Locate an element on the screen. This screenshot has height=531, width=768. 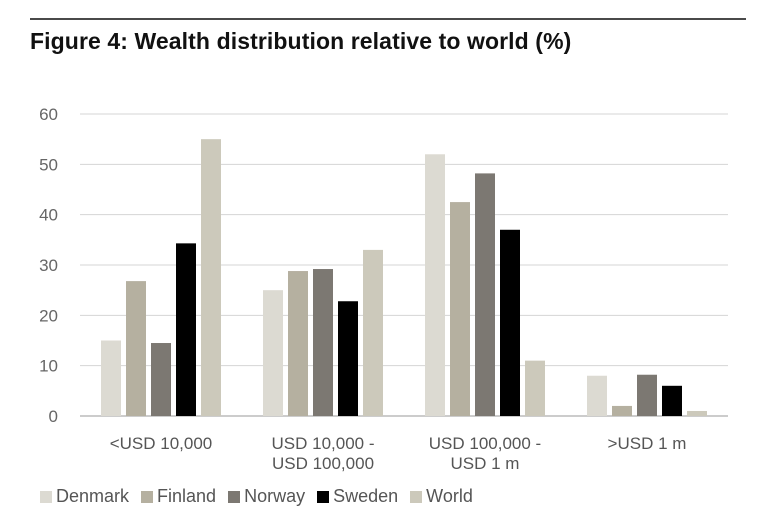
legend-item-denmark: Denmark is located at coordinates (84, 496).